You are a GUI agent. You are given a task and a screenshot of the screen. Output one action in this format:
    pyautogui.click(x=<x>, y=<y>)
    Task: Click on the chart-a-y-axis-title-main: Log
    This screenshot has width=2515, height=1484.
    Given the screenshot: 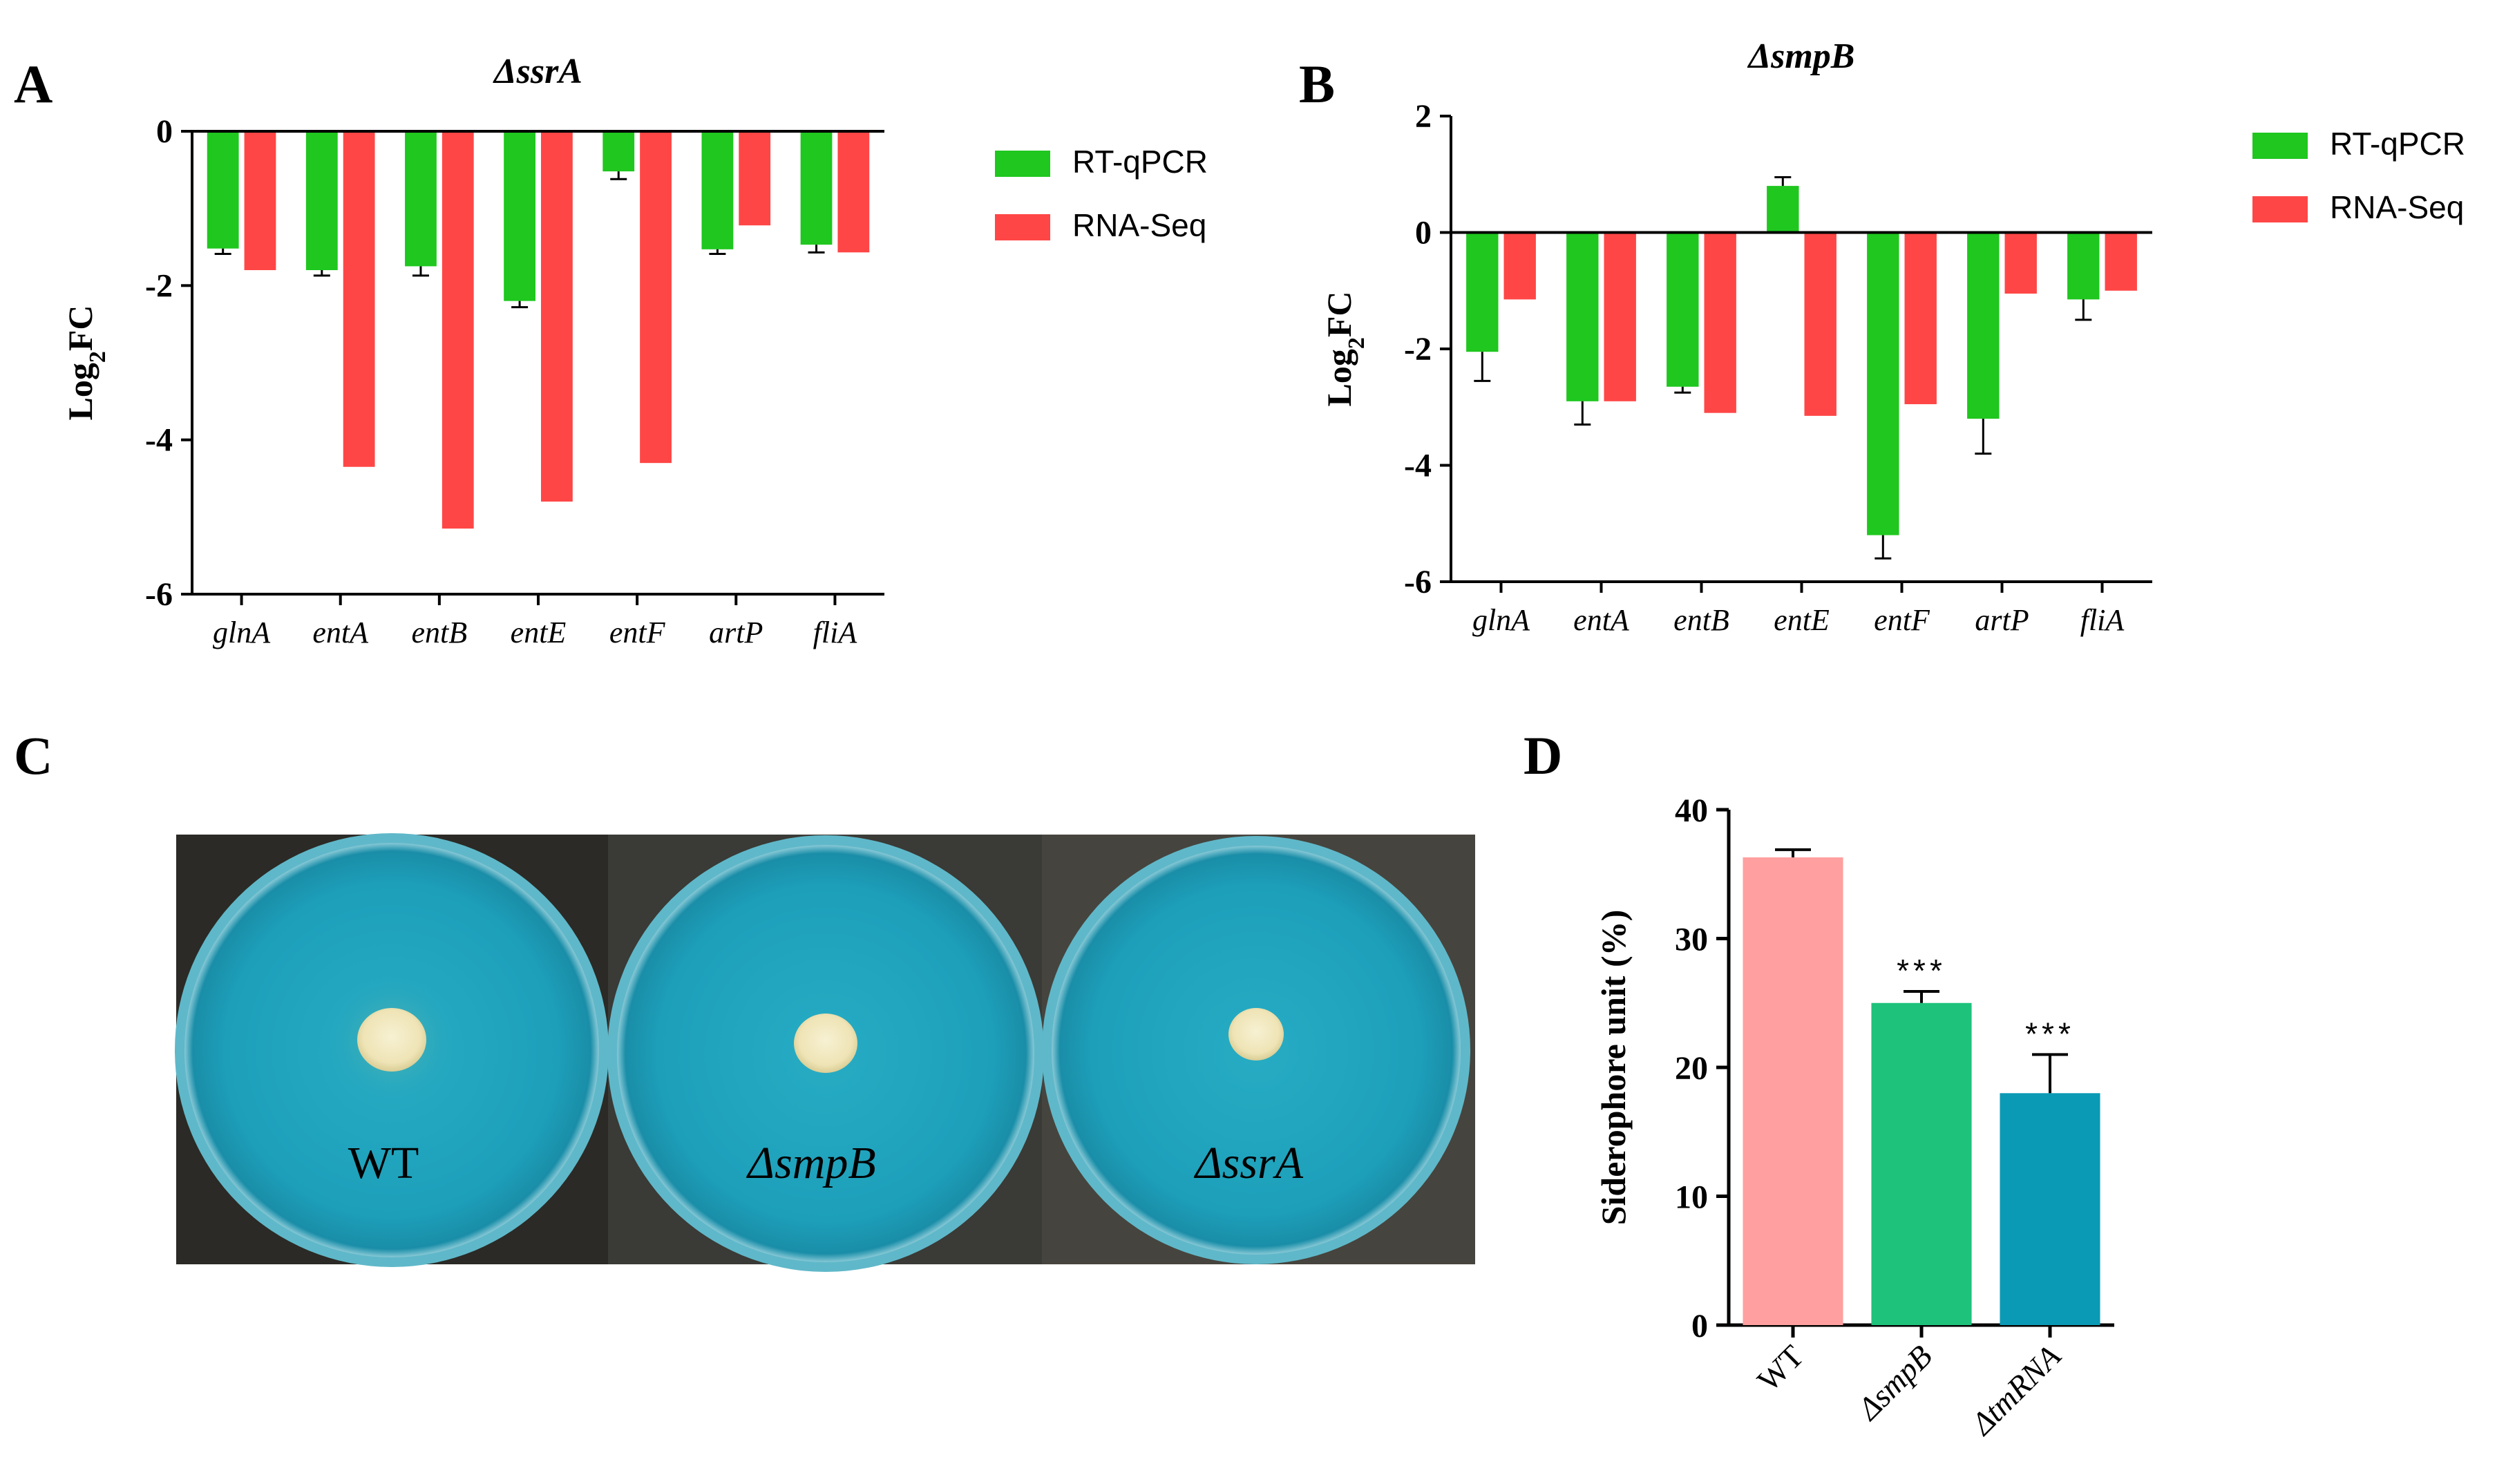 What is the action you would take?
    pyautogui.click(x=80, y=391)
    